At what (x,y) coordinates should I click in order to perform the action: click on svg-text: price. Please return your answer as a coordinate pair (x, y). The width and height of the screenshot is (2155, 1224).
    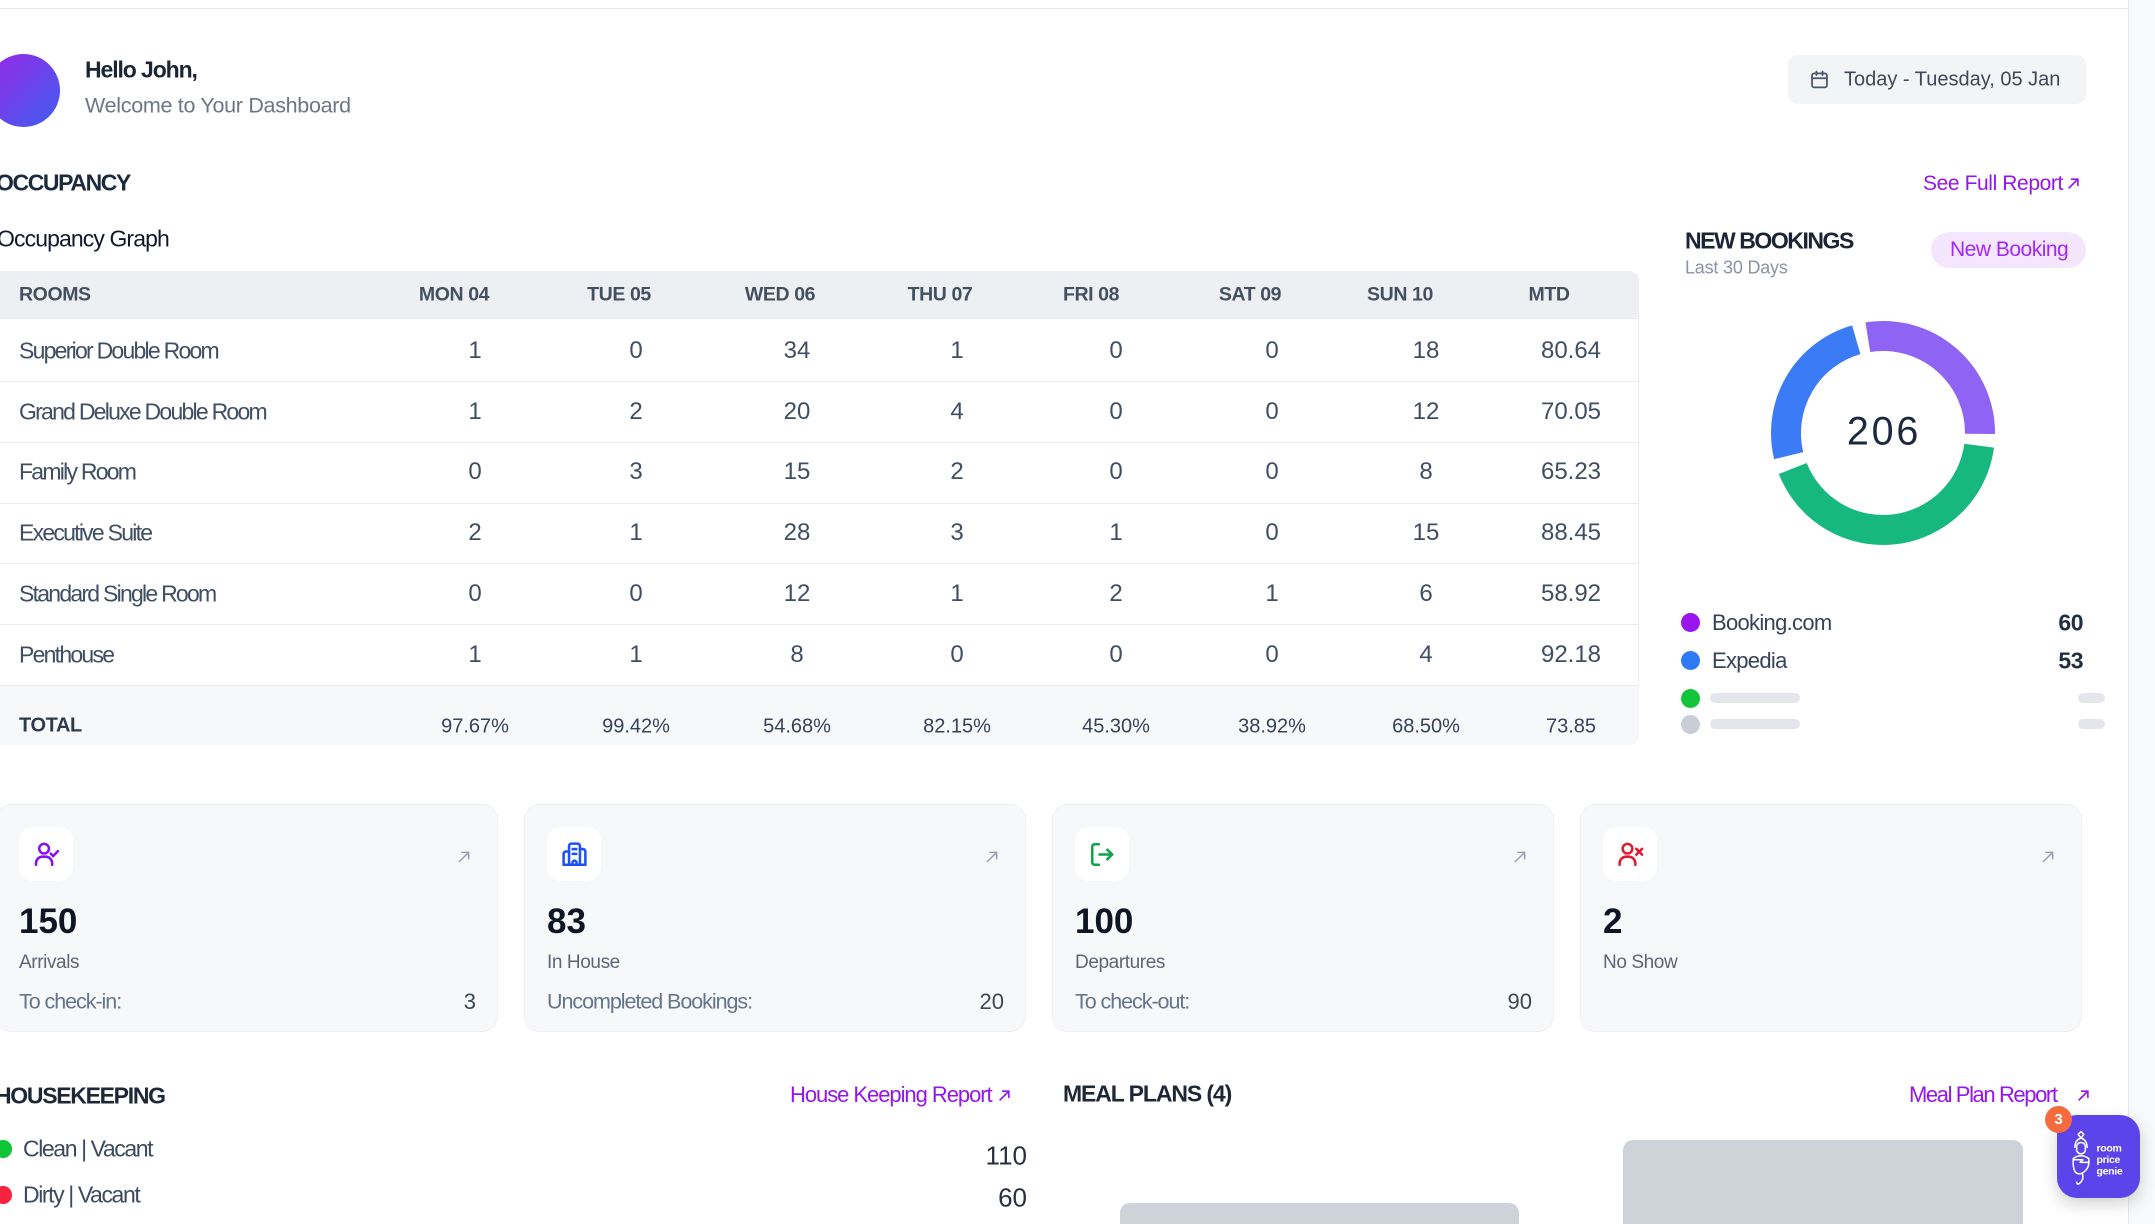
    Looking at the image, I should click on (2109, 1160).